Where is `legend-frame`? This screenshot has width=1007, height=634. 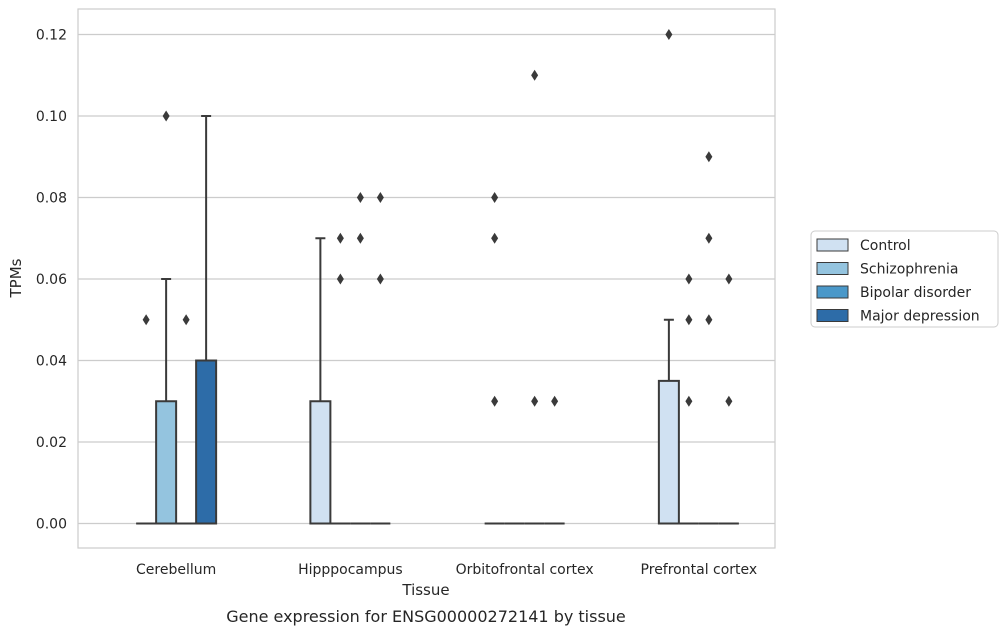 legend-frame is located at coordinates (904, 279).